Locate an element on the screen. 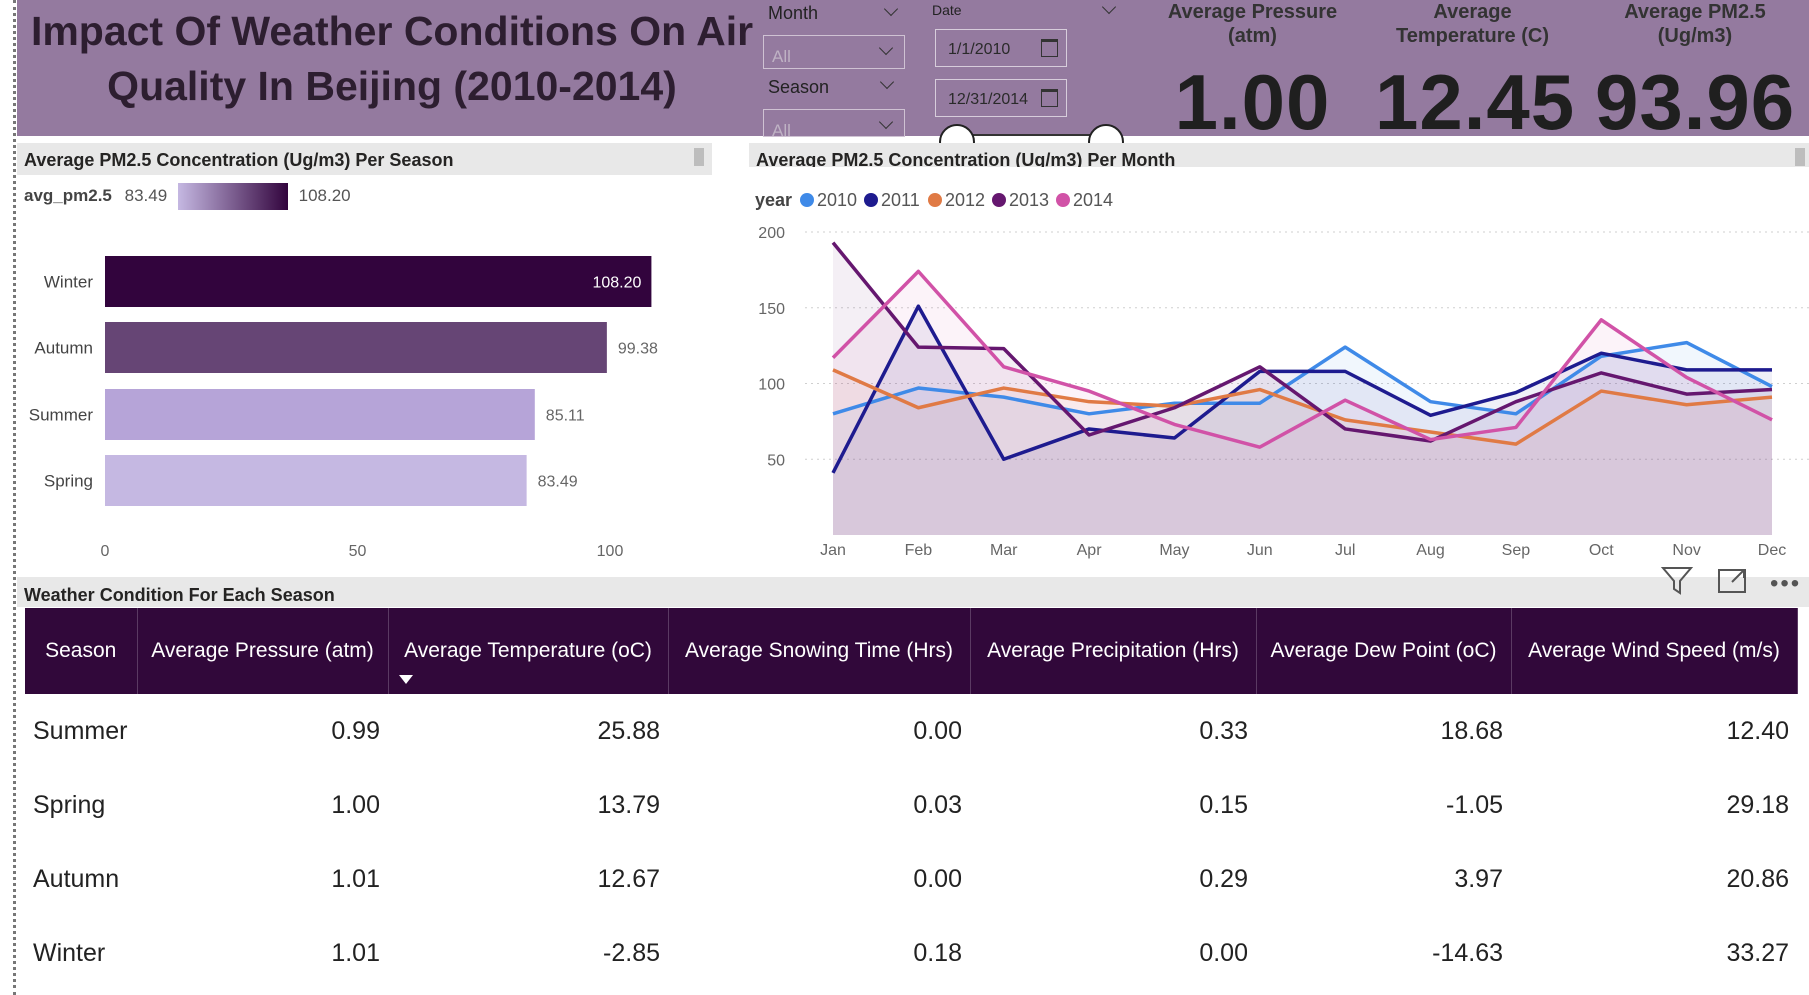 The image size is (1809, 995). legend-label: 2013 is located at coordinates (1029, 200).